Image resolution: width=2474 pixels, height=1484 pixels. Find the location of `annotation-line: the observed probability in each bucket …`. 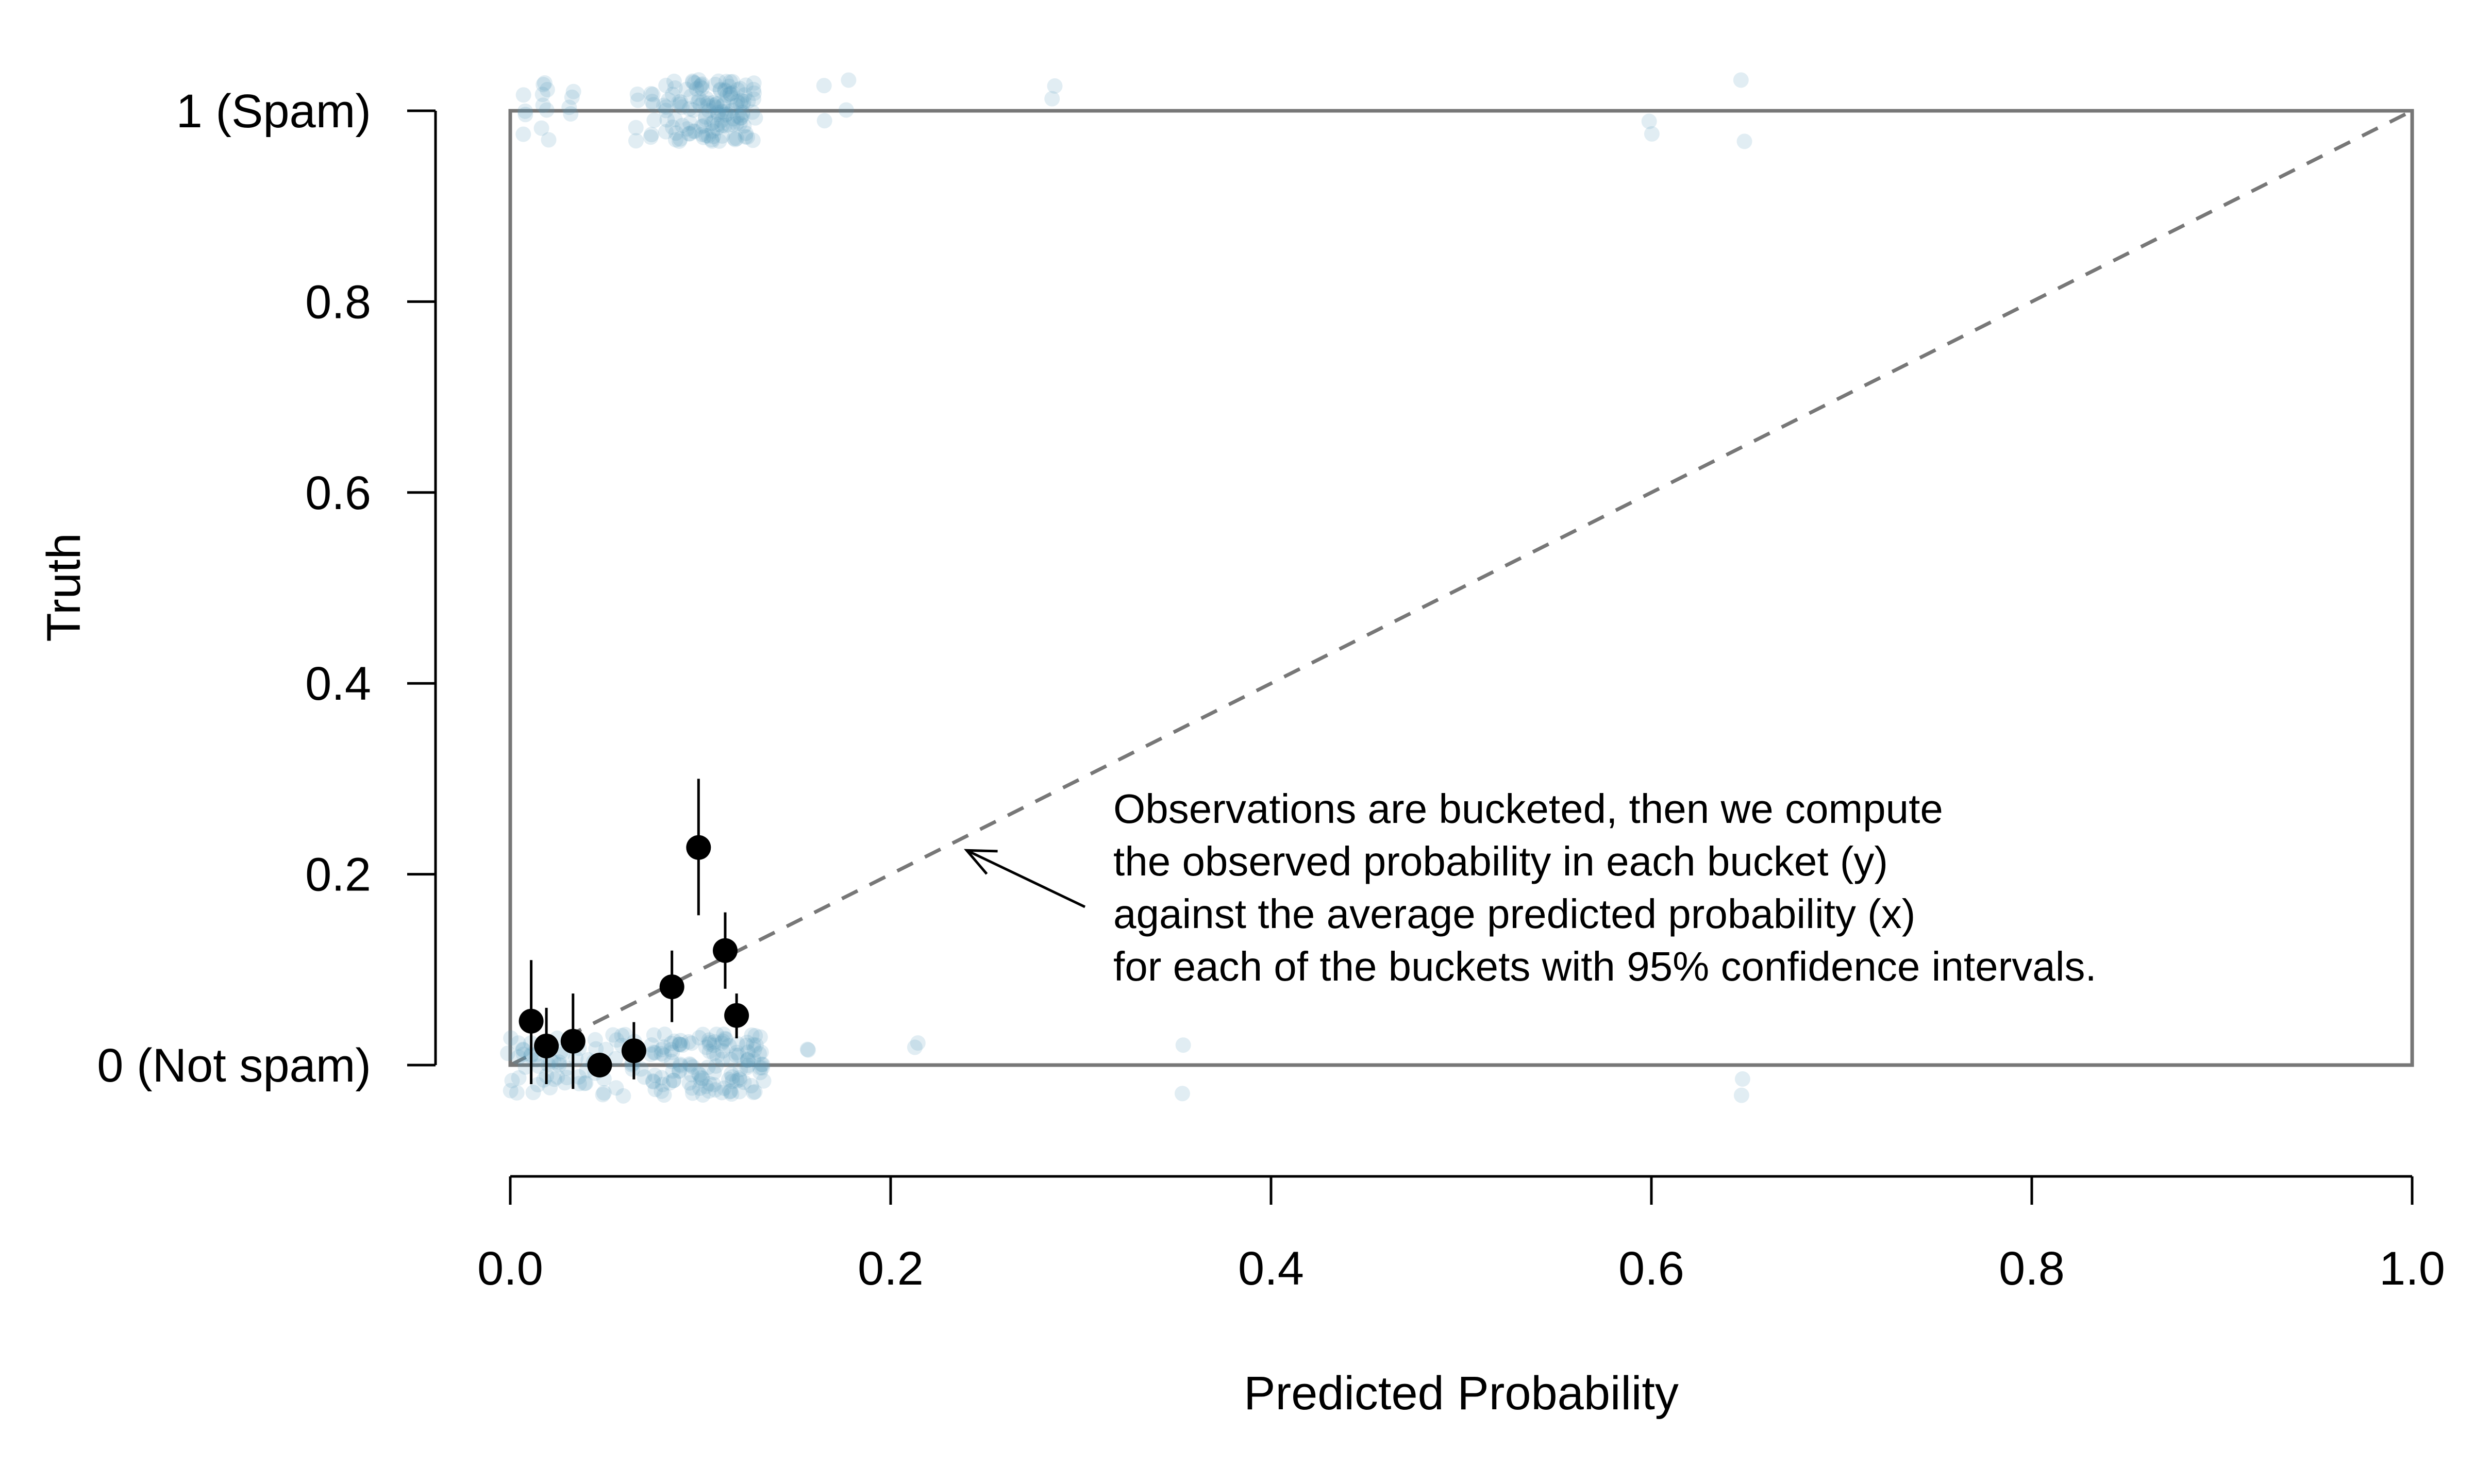

annotation-line: the observed probability in each bucket … is located at coordinates (1500, 861).